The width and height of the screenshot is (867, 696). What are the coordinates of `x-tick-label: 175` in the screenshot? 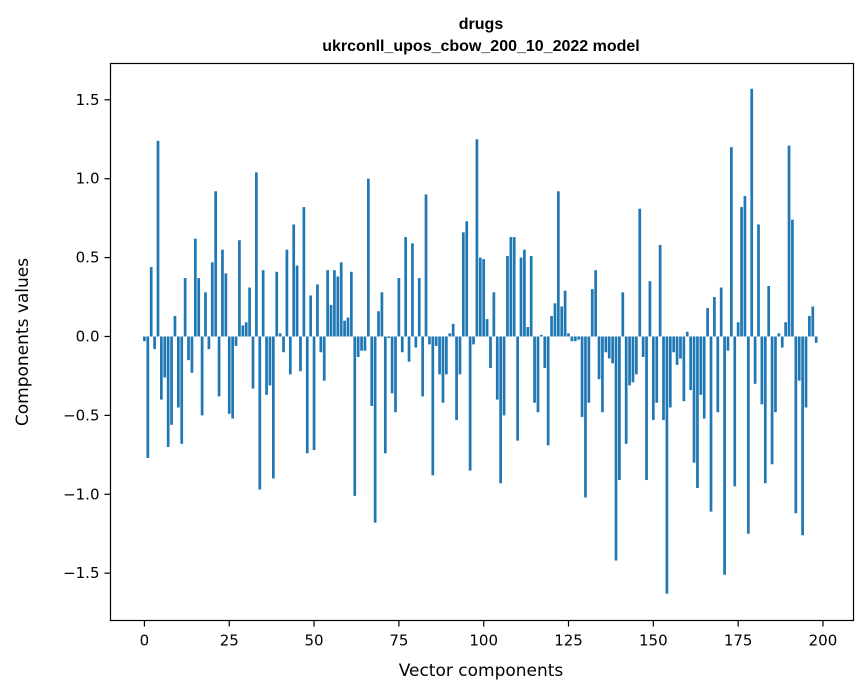 It's located at (738, 641).